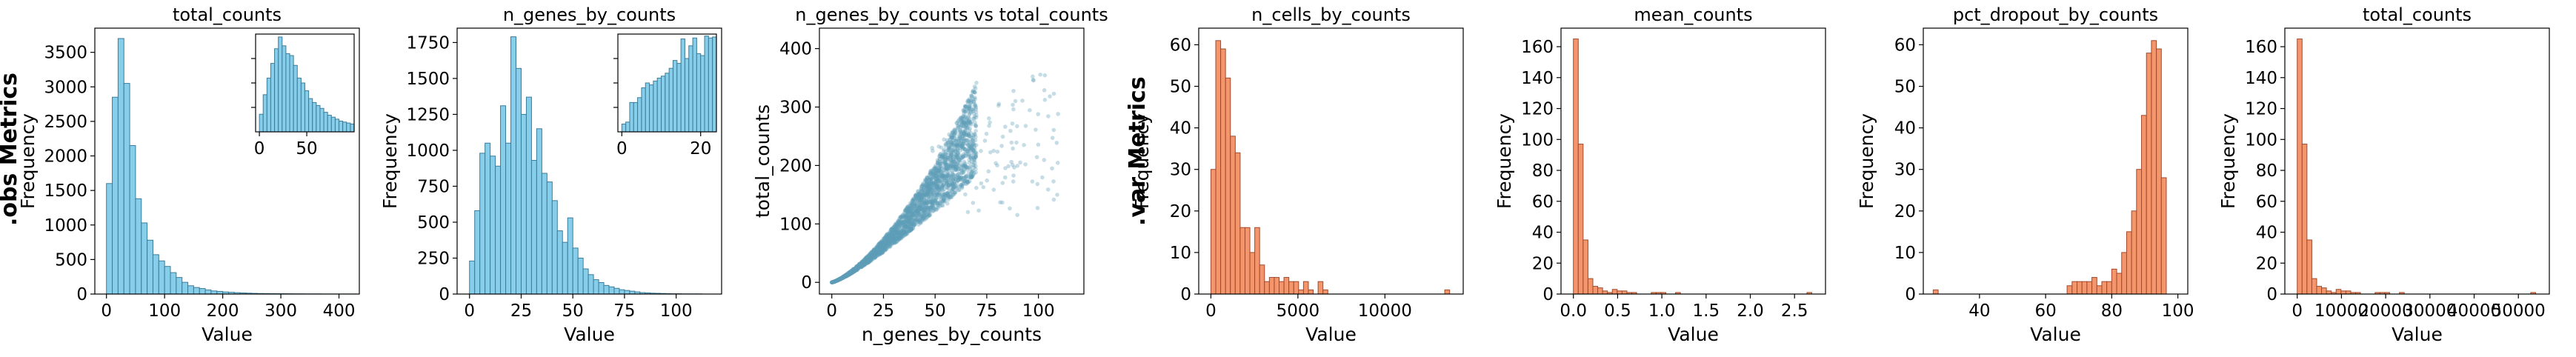  What do you see at coordinates (589, 15) in the screenshot?
I see `chart-title: n_genes_by_counts` at bounding box center [589, 15].